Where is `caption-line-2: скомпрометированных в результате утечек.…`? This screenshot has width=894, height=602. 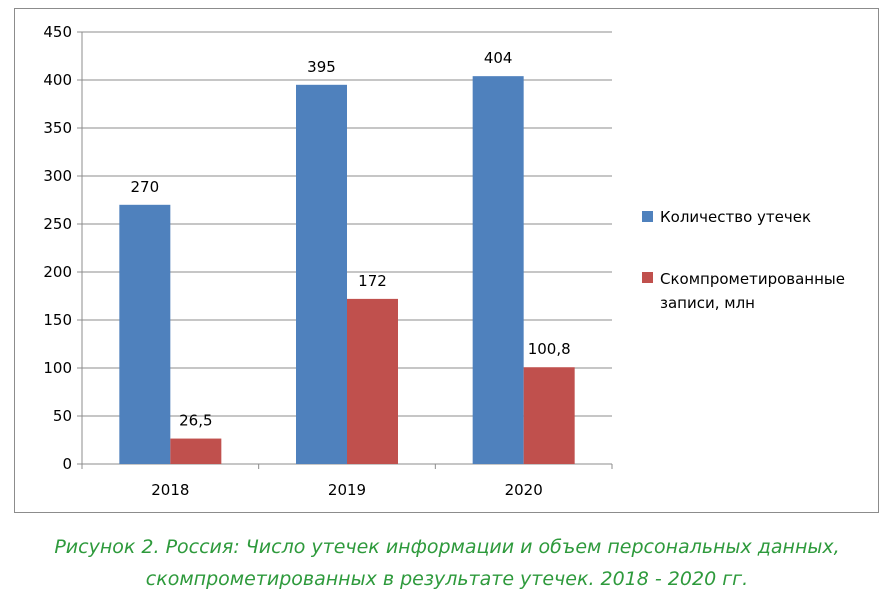 caption-line-2: скомпрометированных в результате утечек.… is located at coordinates (447, 579).